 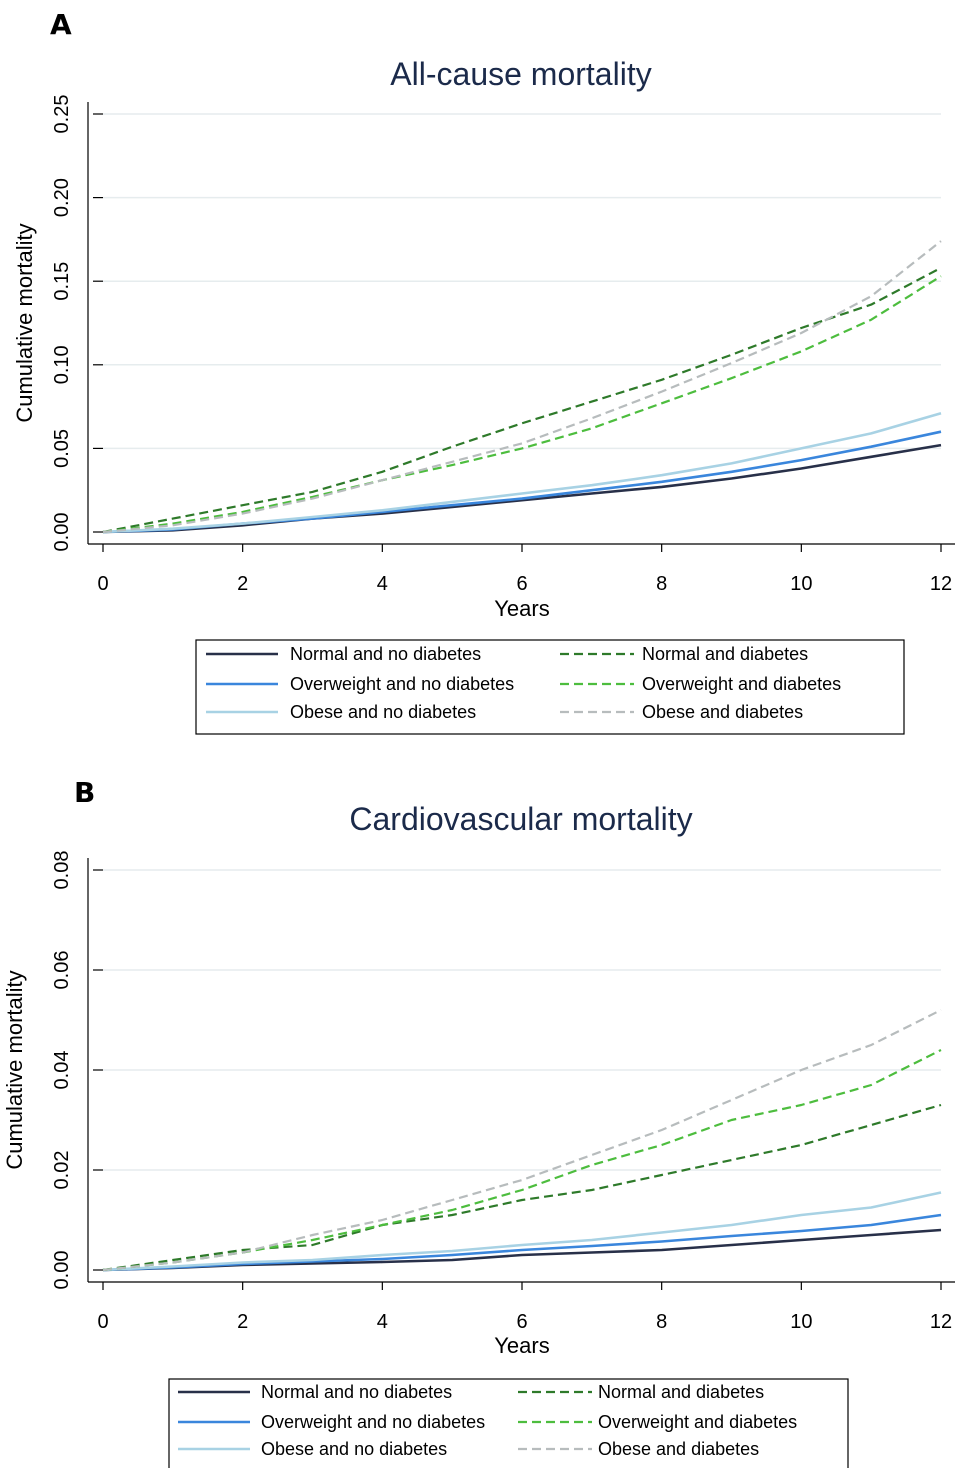 I want to click on y-tick-label: 0.20, so click(x=62, y=197).